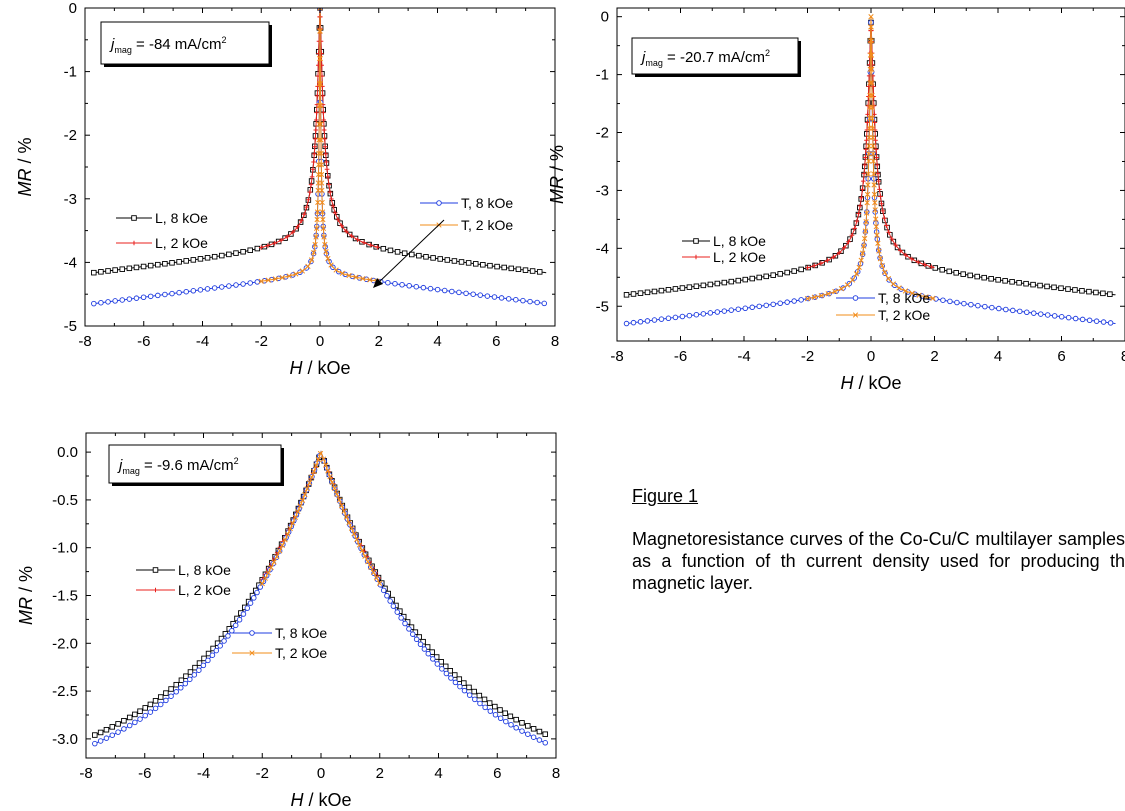 This screenshot has width=1125, height=811. I want to click on y-tick-label: -3, so click(70, 199).